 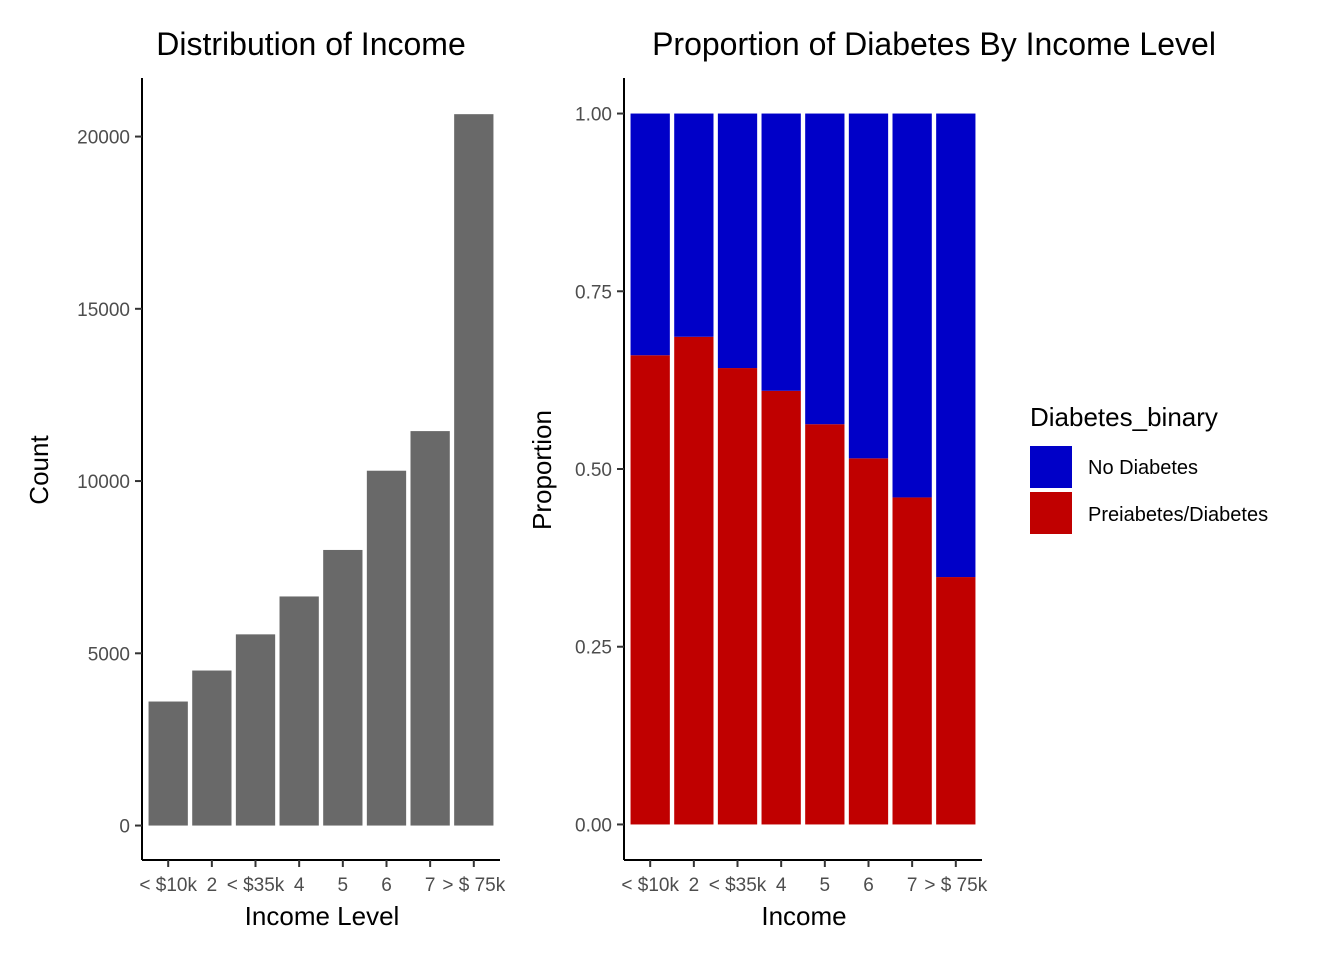 What do you see at coordinates (542, 470) in the screenshot?
I see `y-axis-title: Proportion` at bounding box center [542, 470].